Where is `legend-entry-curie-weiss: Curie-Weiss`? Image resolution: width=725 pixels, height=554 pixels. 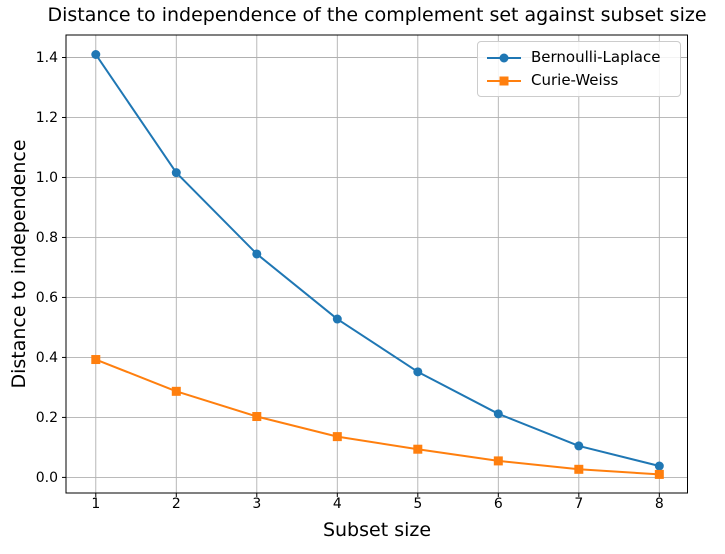
legend-entry-curie-weiss: Curie-Weiss is located at coordinates (579, 80).